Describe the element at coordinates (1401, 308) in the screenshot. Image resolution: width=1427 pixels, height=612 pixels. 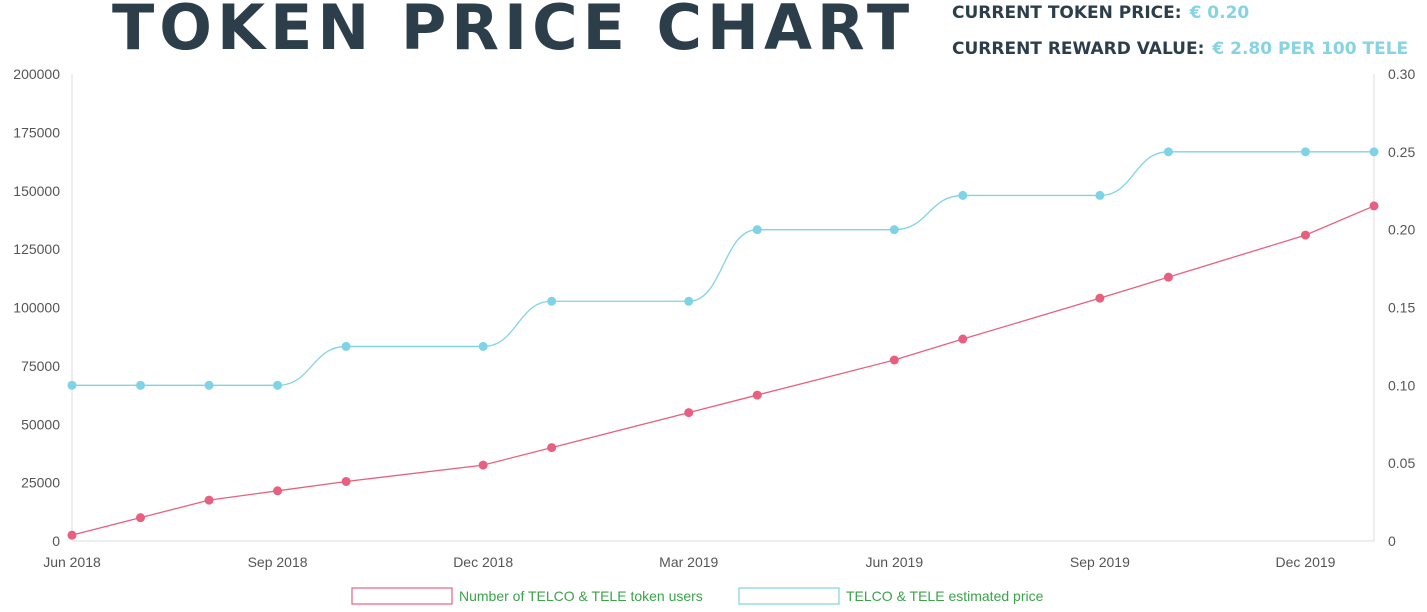
I see `y-right-tick-label: 0.15` at that location.